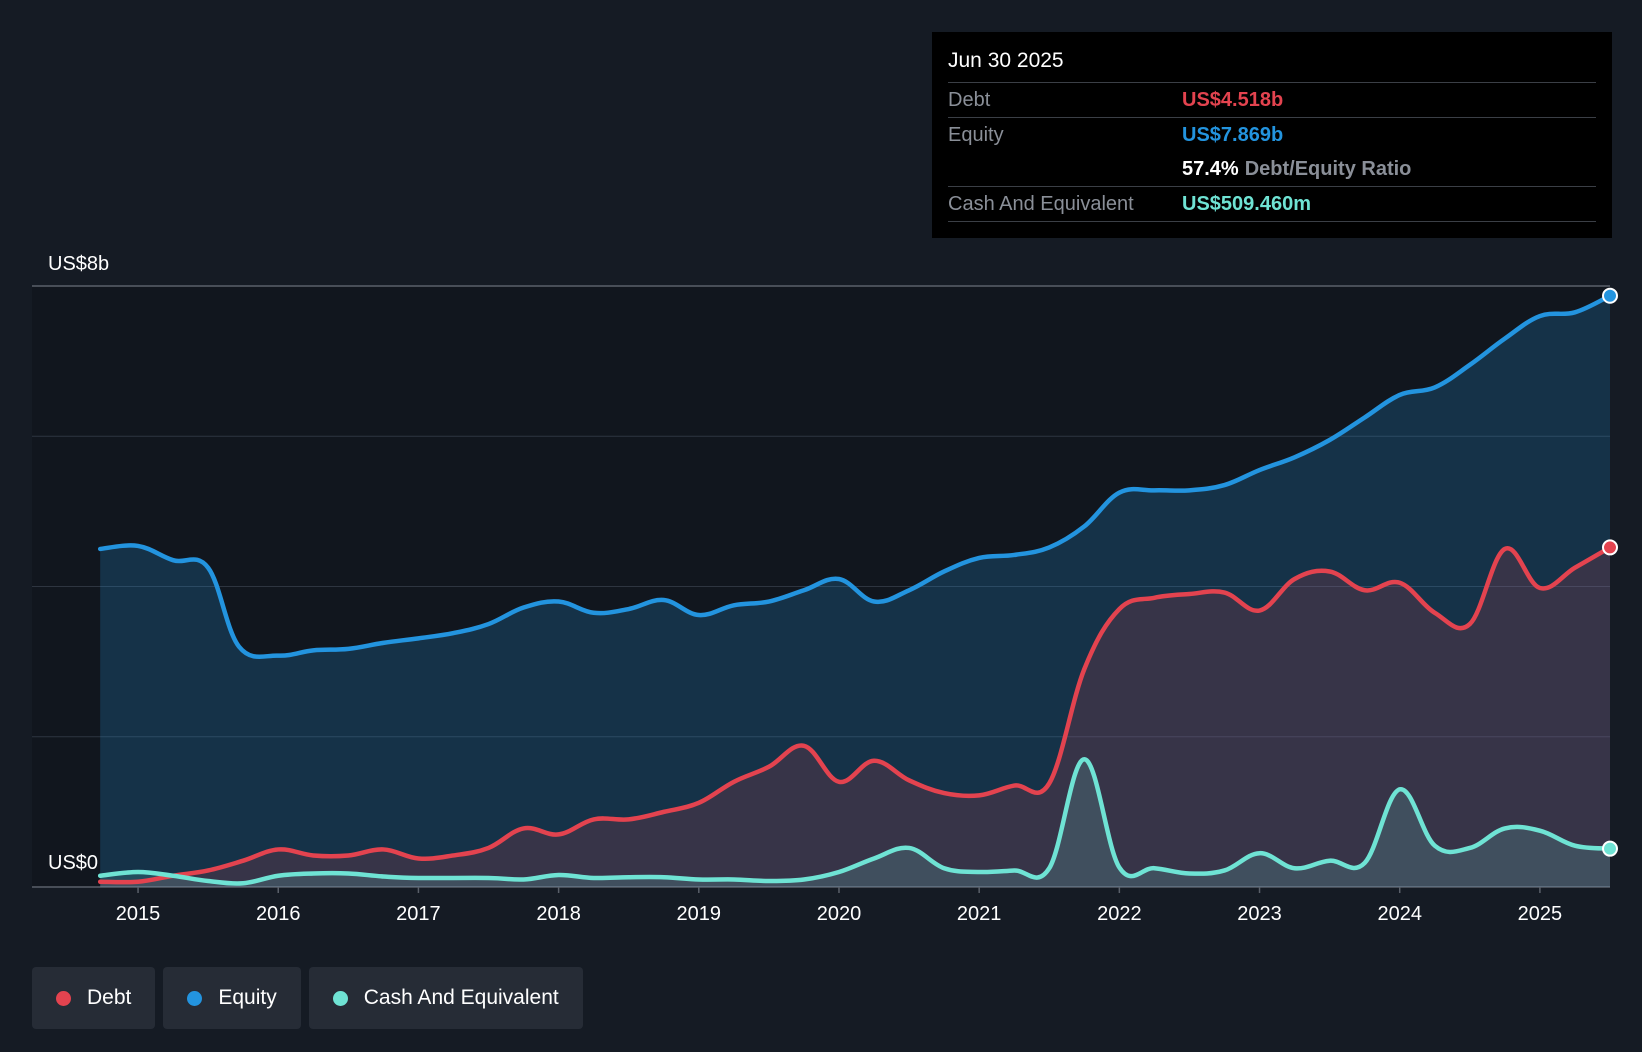  What do you see at coordinates (109, 997) in the screenshot?
I see `legend-label-debt: Debt` at bounding box center [109, 997].